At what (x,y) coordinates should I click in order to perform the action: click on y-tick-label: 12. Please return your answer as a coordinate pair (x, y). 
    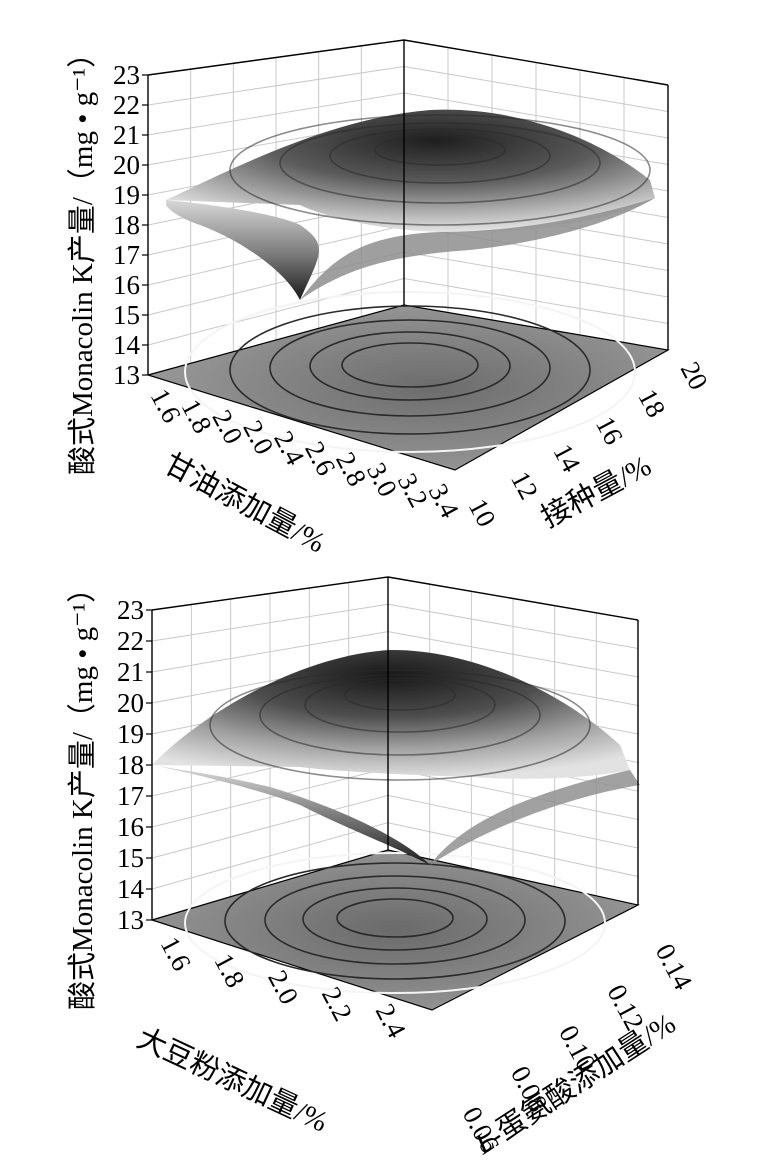
    Looking at the image, I should click on (524, 485).